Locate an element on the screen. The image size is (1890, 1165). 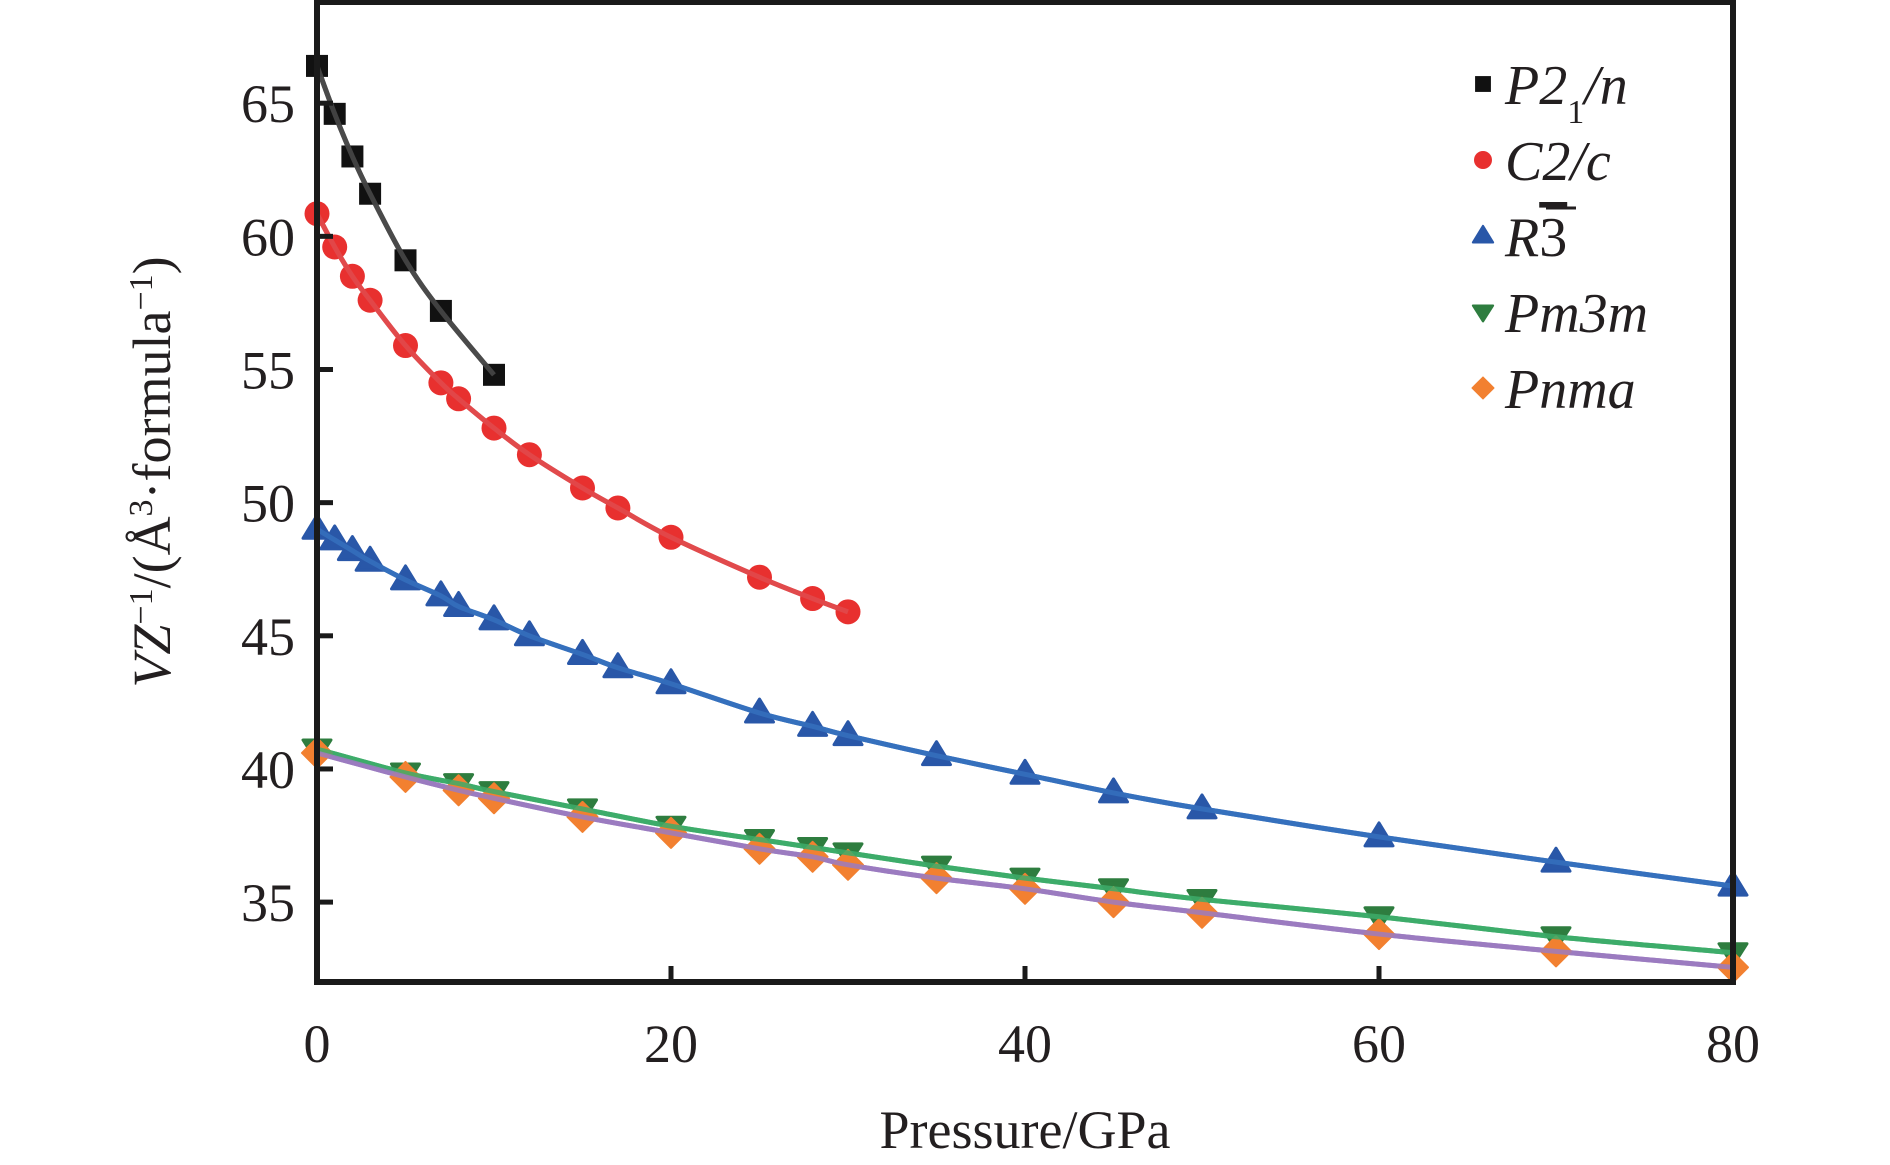
legend-label: Pm3m is located at coordinates (1576, 314).